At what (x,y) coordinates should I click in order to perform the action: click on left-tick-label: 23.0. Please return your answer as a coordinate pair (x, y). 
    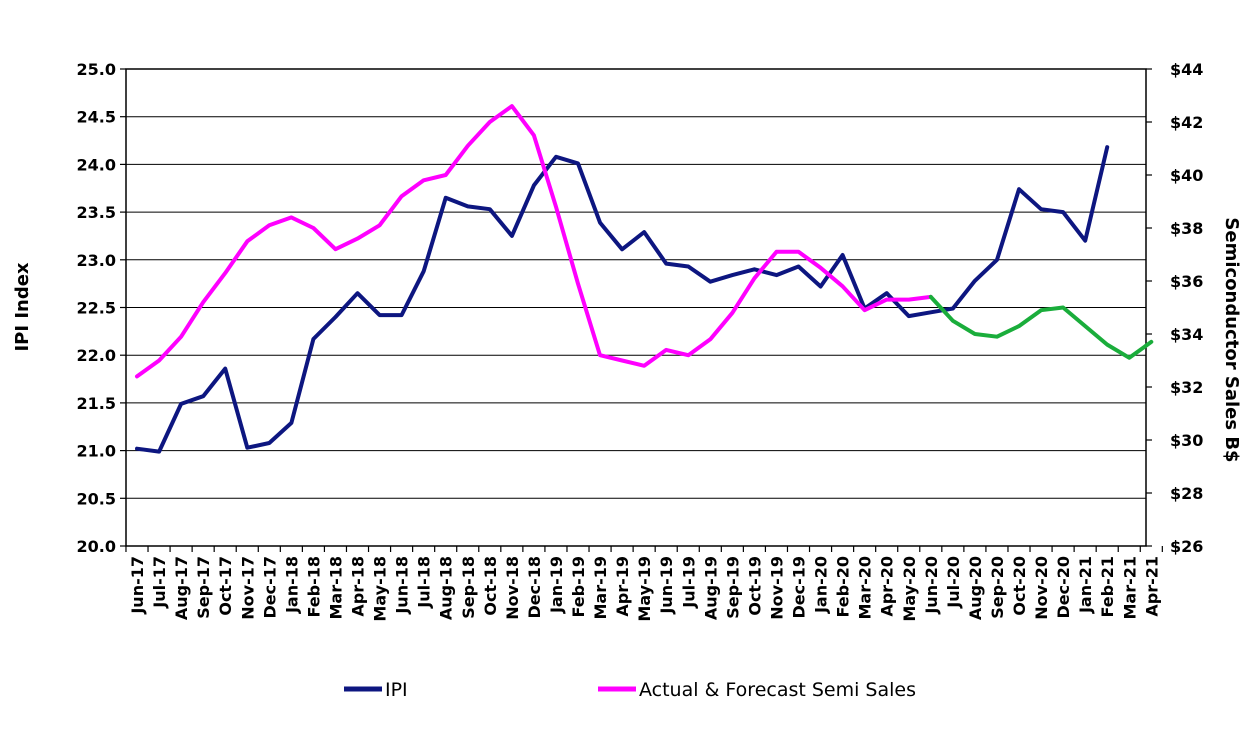
    Looking at the image, I should click on (96, 260).